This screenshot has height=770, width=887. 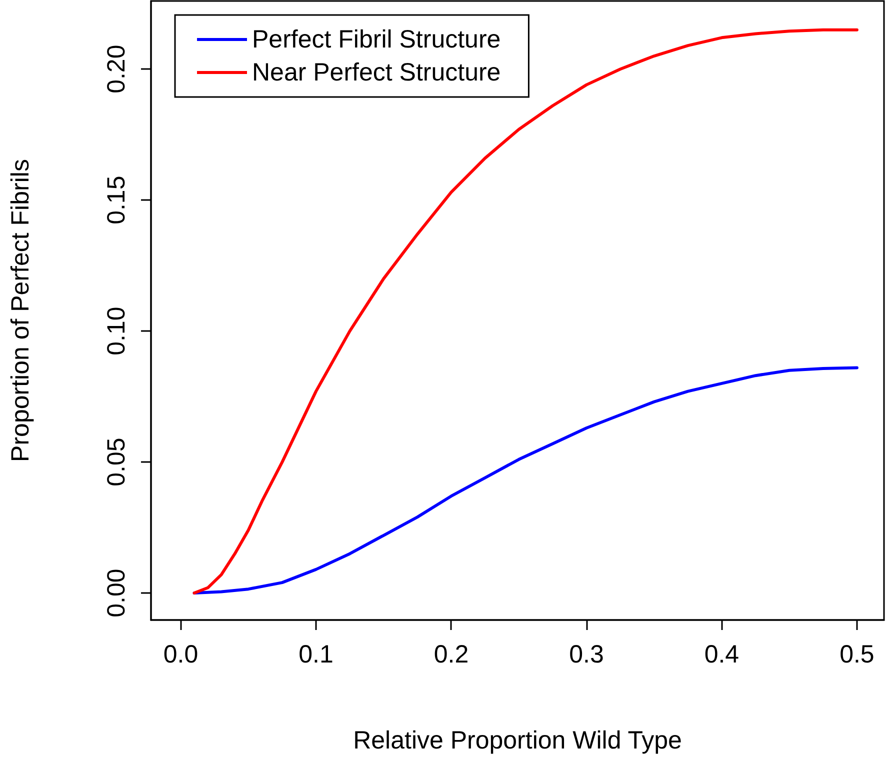 What do you see at coordinates (116, 331) in the screenshot?
I see `y-tick-label: 0.10` at bounding box center [116, 331].